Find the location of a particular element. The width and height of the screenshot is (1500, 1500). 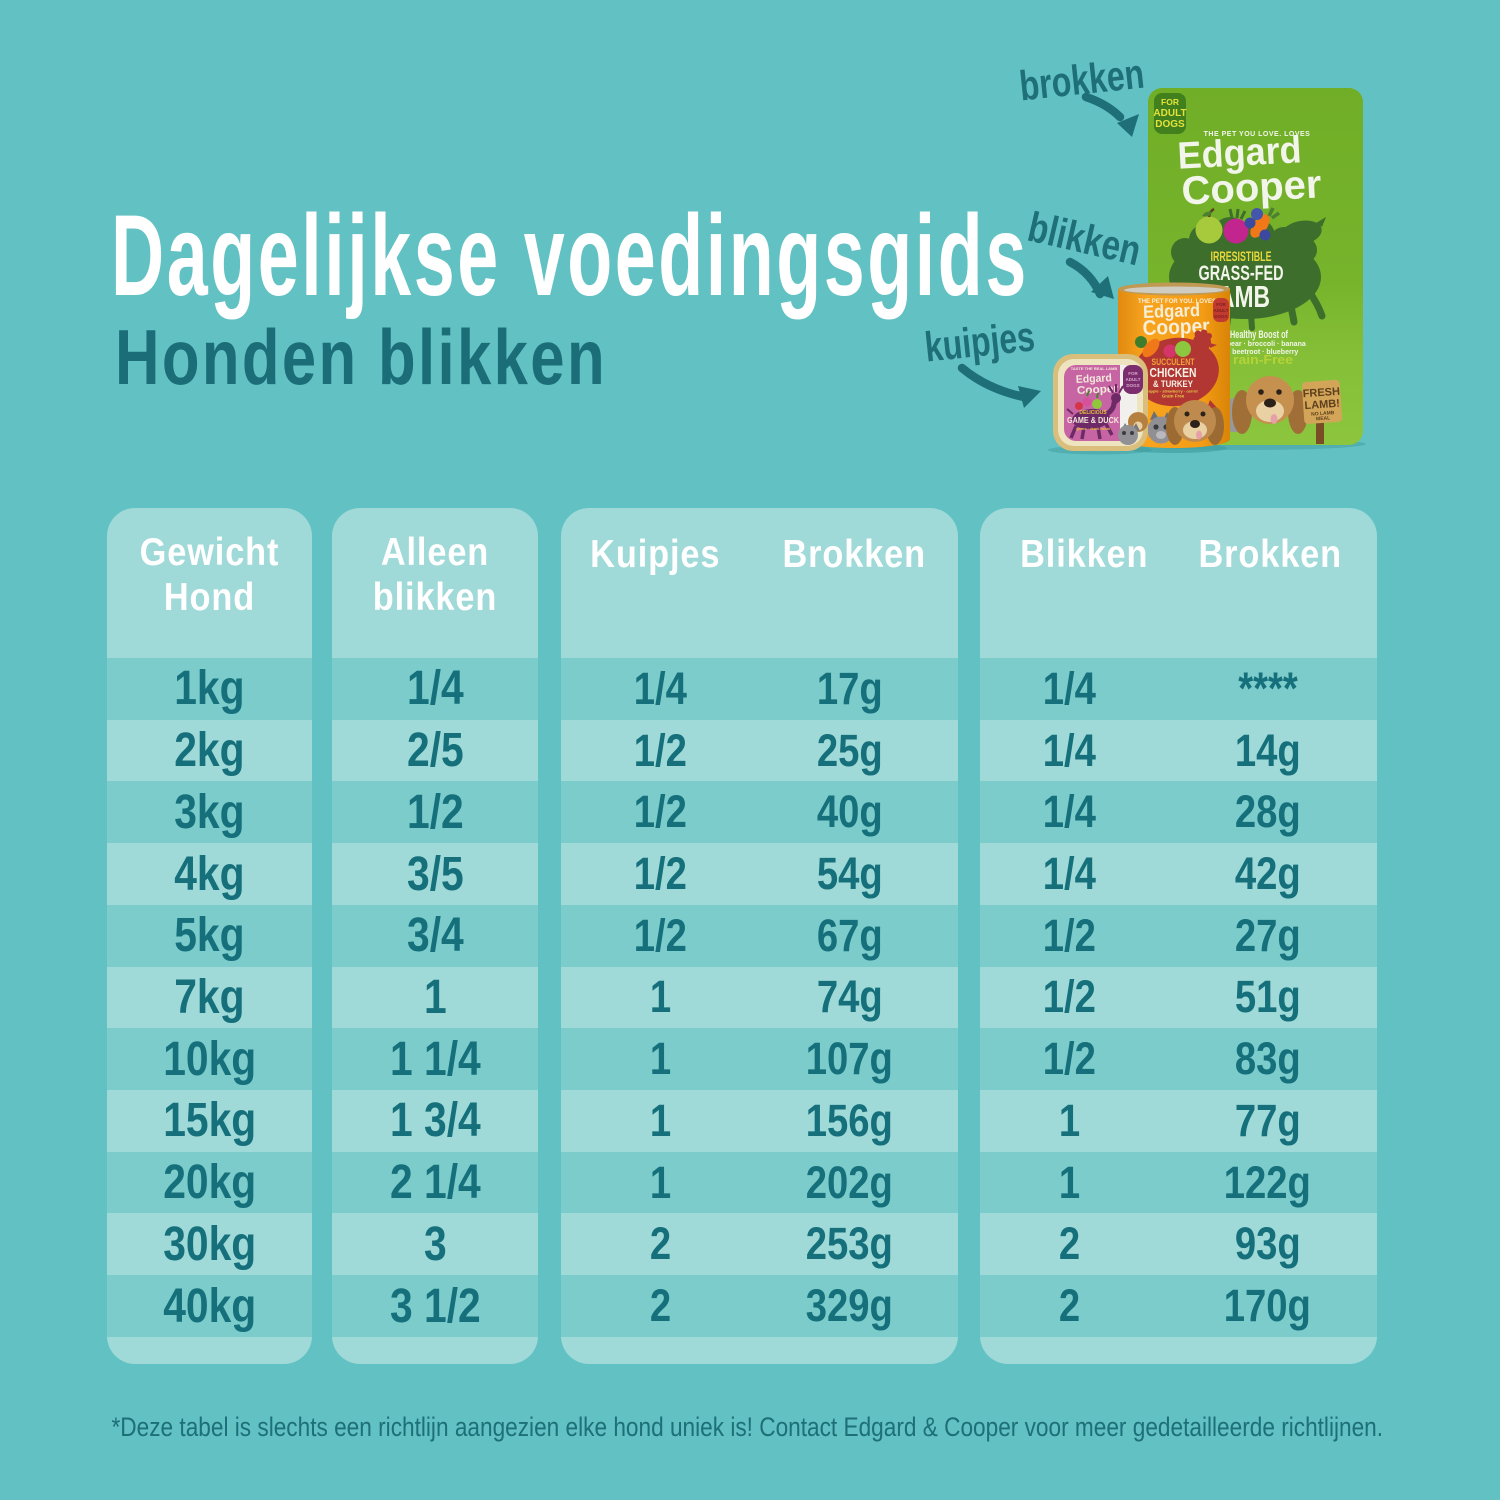

svg-text: FRESH is located at coordinates (1321, 393).